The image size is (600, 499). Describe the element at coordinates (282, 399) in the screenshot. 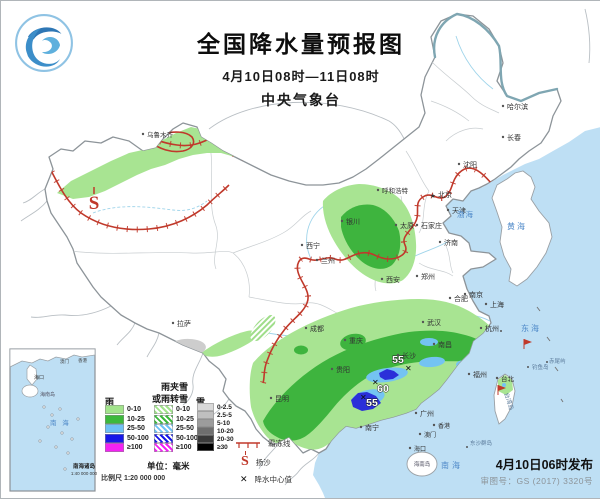

I see `city-label: 昆明` at that location.